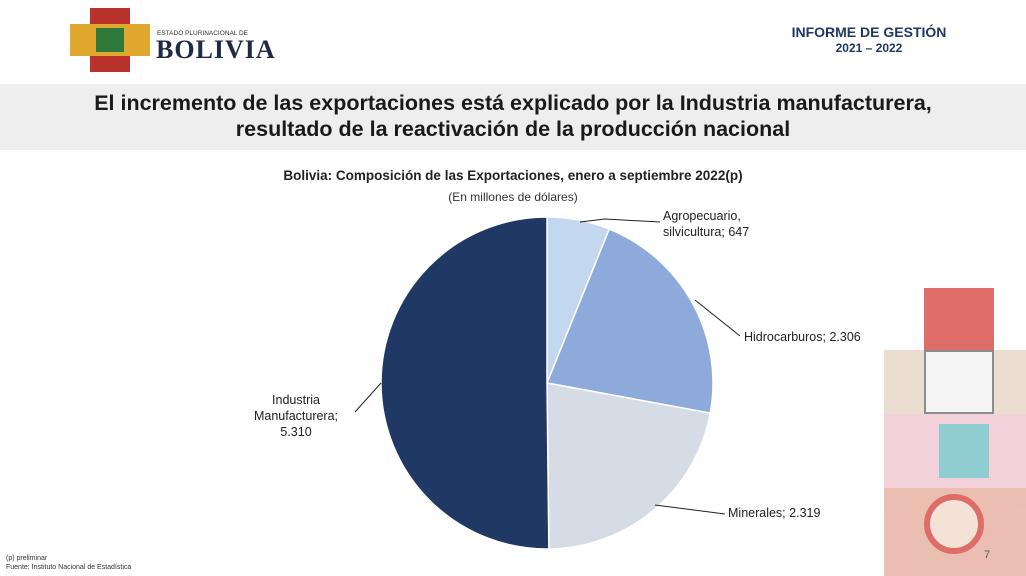 The height and width of the screenshot is (576, 1026). Describe the element at coordinates (805, 513) in the screenshot. I see `value-label: 2.319` at that location.